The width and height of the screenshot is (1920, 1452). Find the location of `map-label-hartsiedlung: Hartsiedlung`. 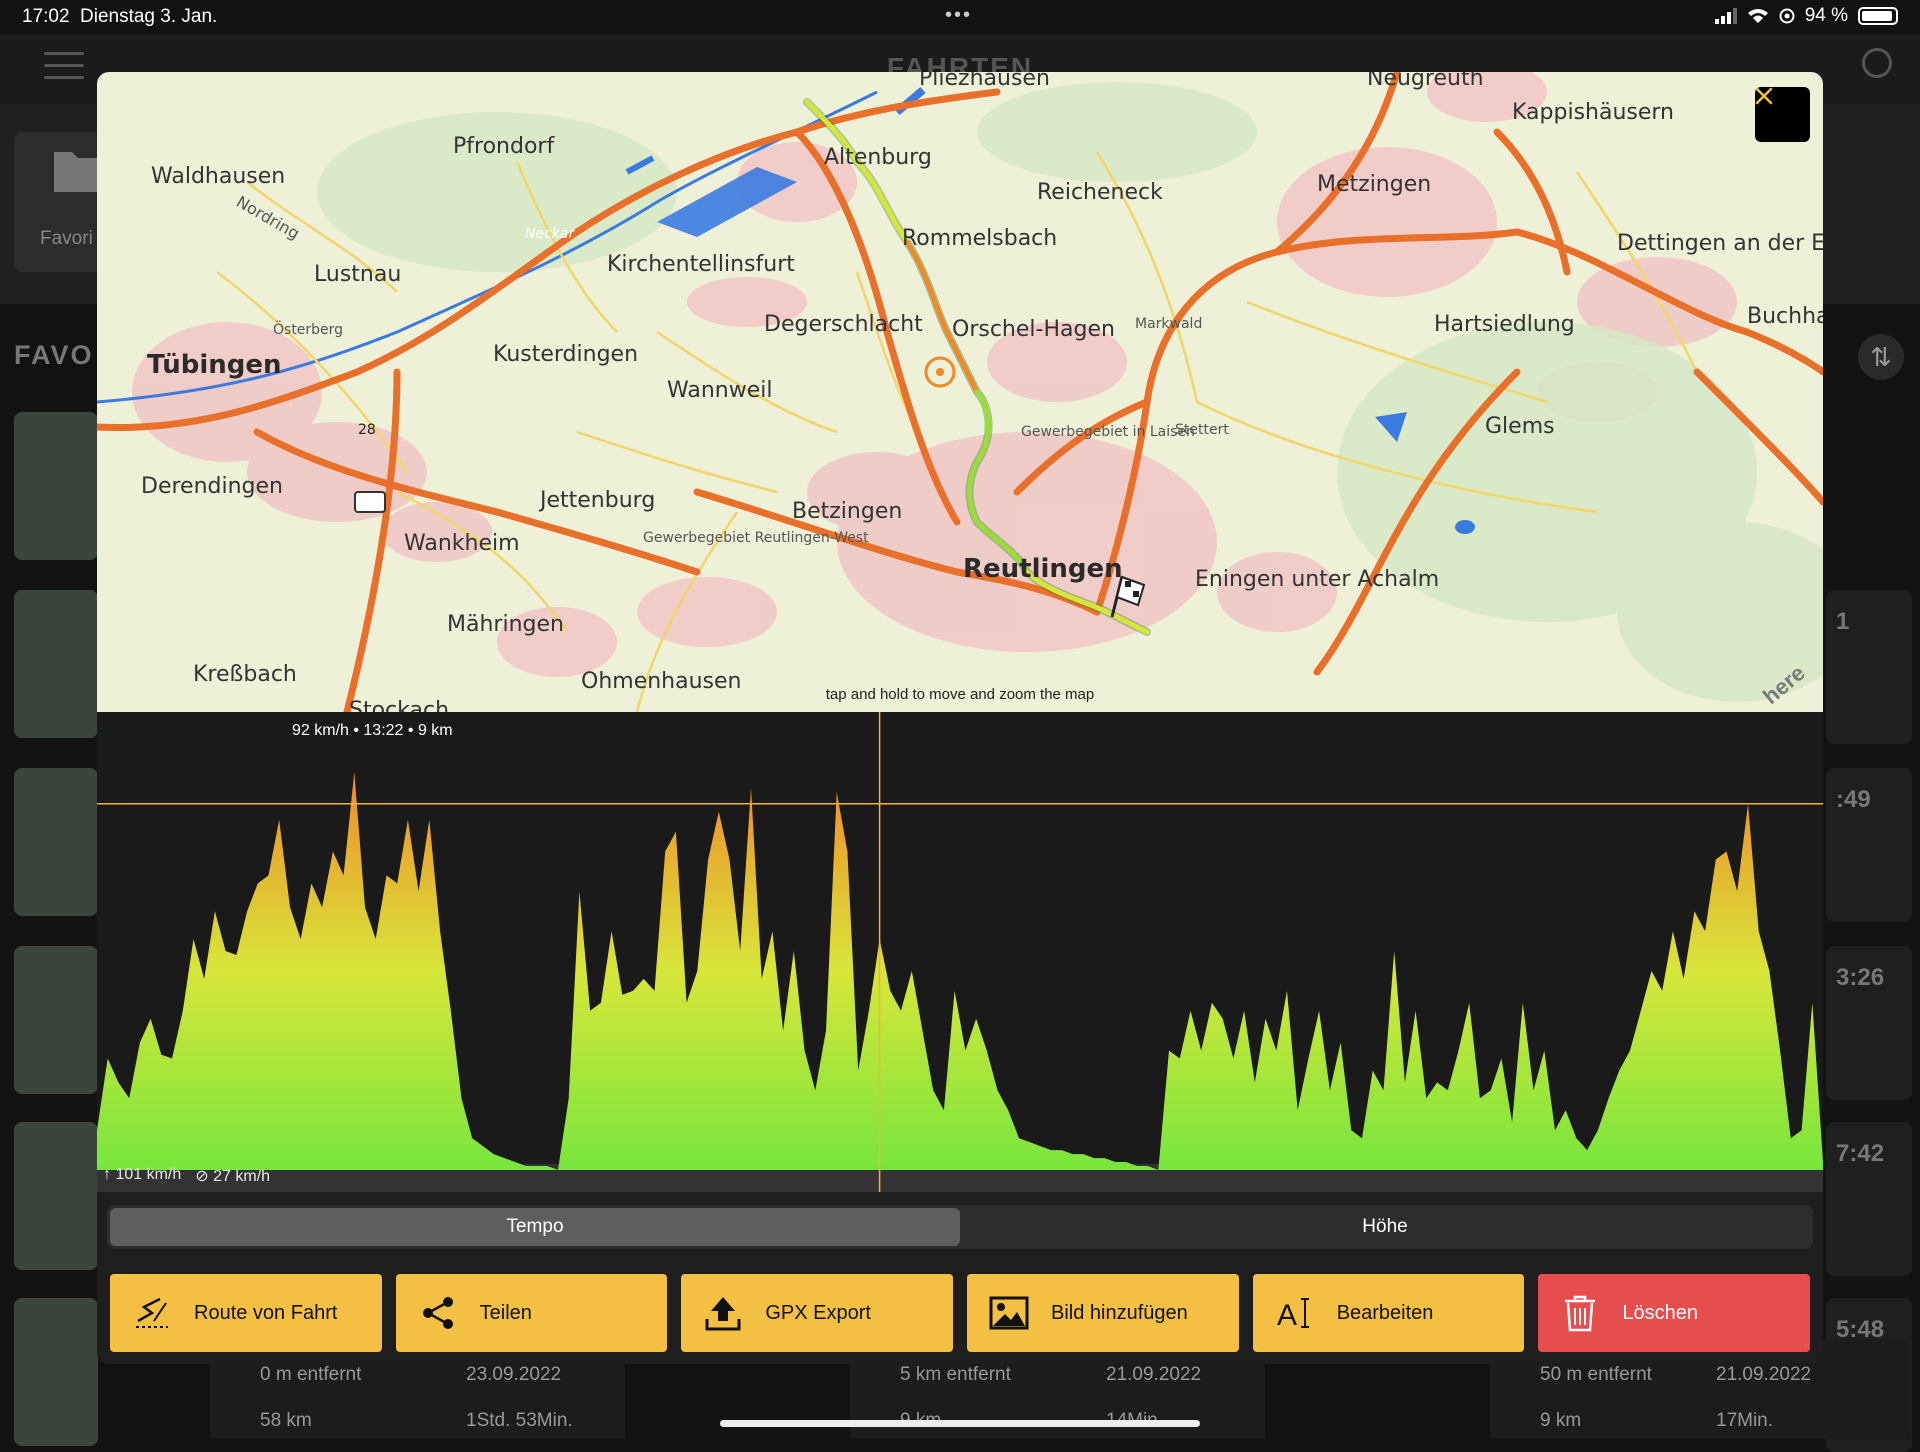

map-label-hartsiedlung: Hartsiedlung is located at coordinates (1504, 324).